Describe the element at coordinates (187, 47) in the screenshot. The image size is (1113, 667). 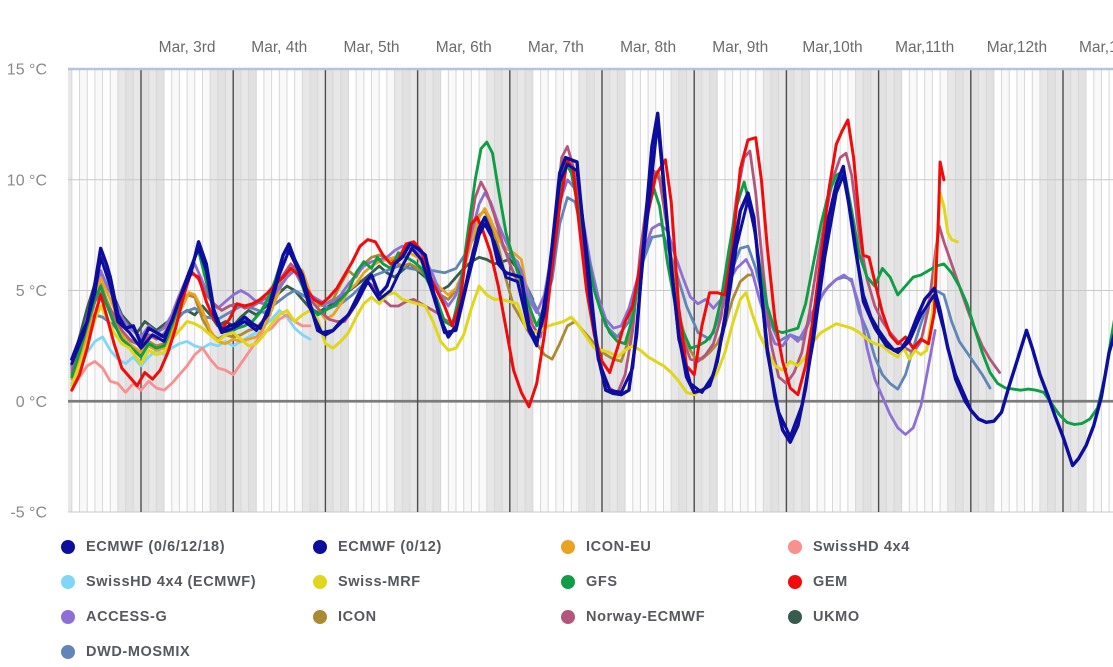
I see `x-axis-day-label: Mar, 3rd` at that location.